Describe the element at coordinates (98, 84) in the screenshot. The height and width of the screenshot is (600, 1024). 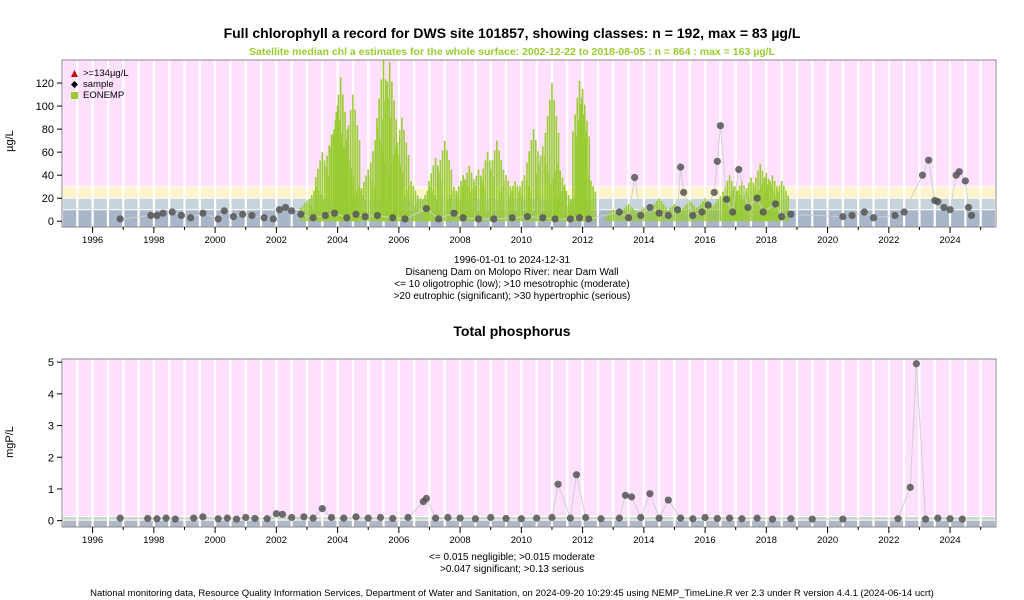
I see `legend-label-sample: sample` at that location.